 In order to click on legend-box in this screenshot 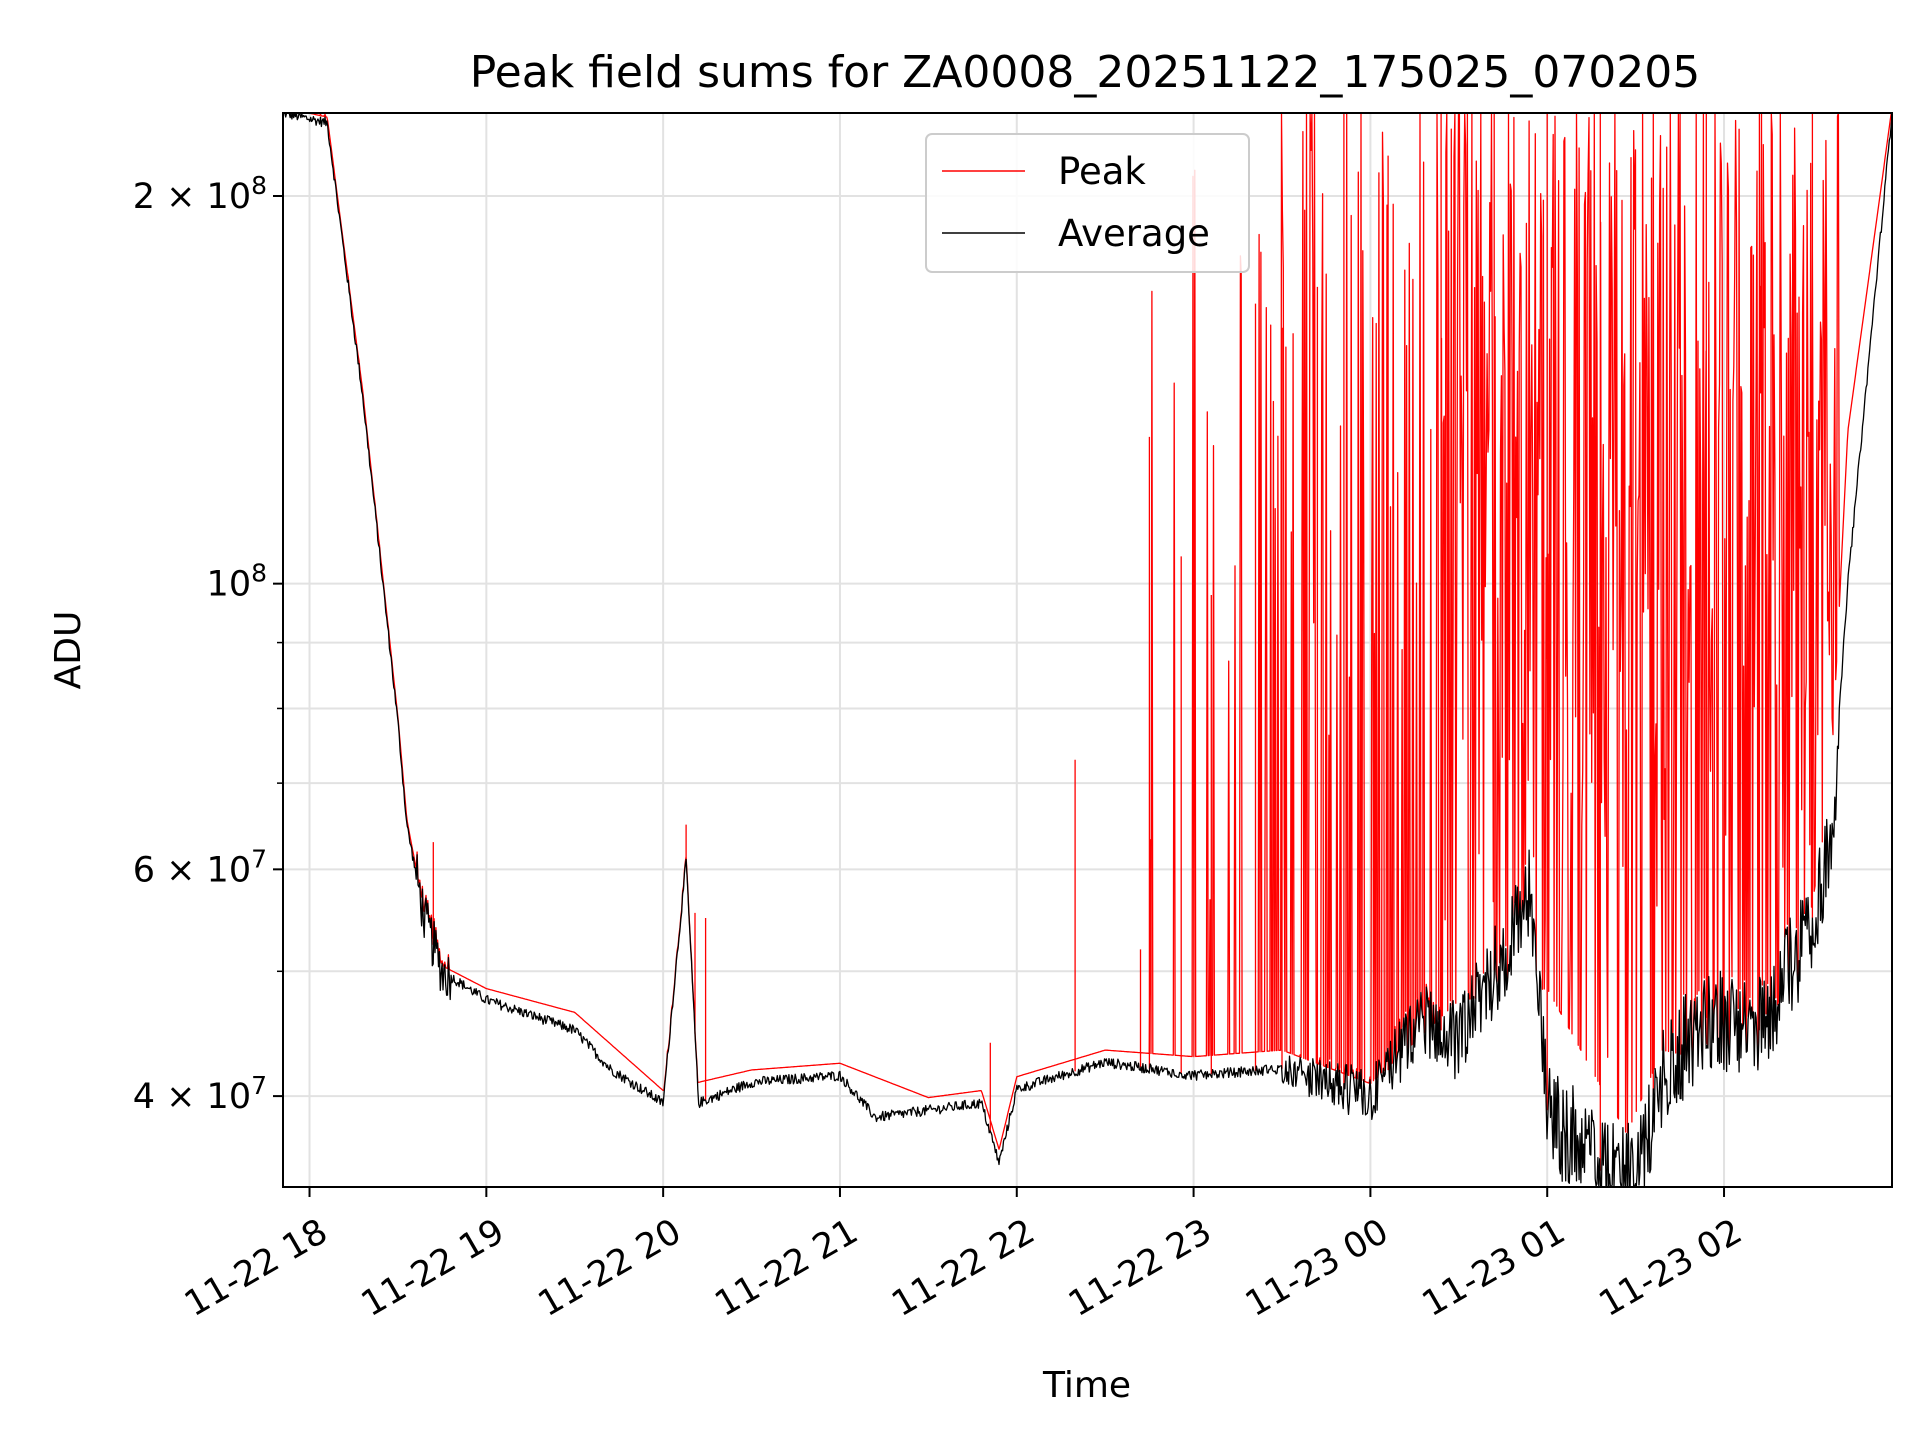, I will do `click(1087, 203)`.